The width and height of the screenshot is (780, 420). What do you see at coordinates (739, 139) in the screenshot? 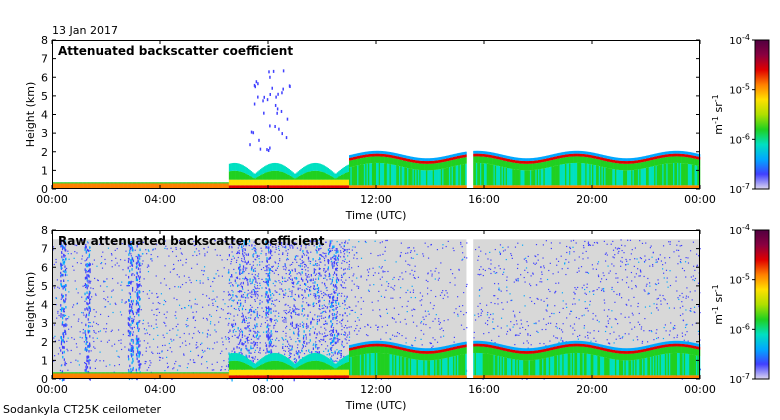
I see `colorbar-tick-label: 10-6` at bounding box center [739, 139].